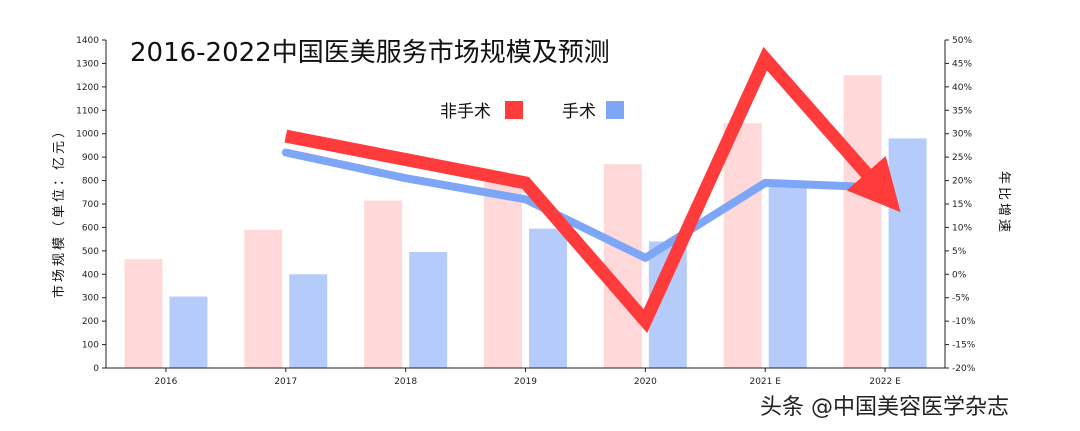 Image resolution: width=1080 pixels, height=431 pixels. I want to click on y-right-tick-label: 20%, so click(962, 182).